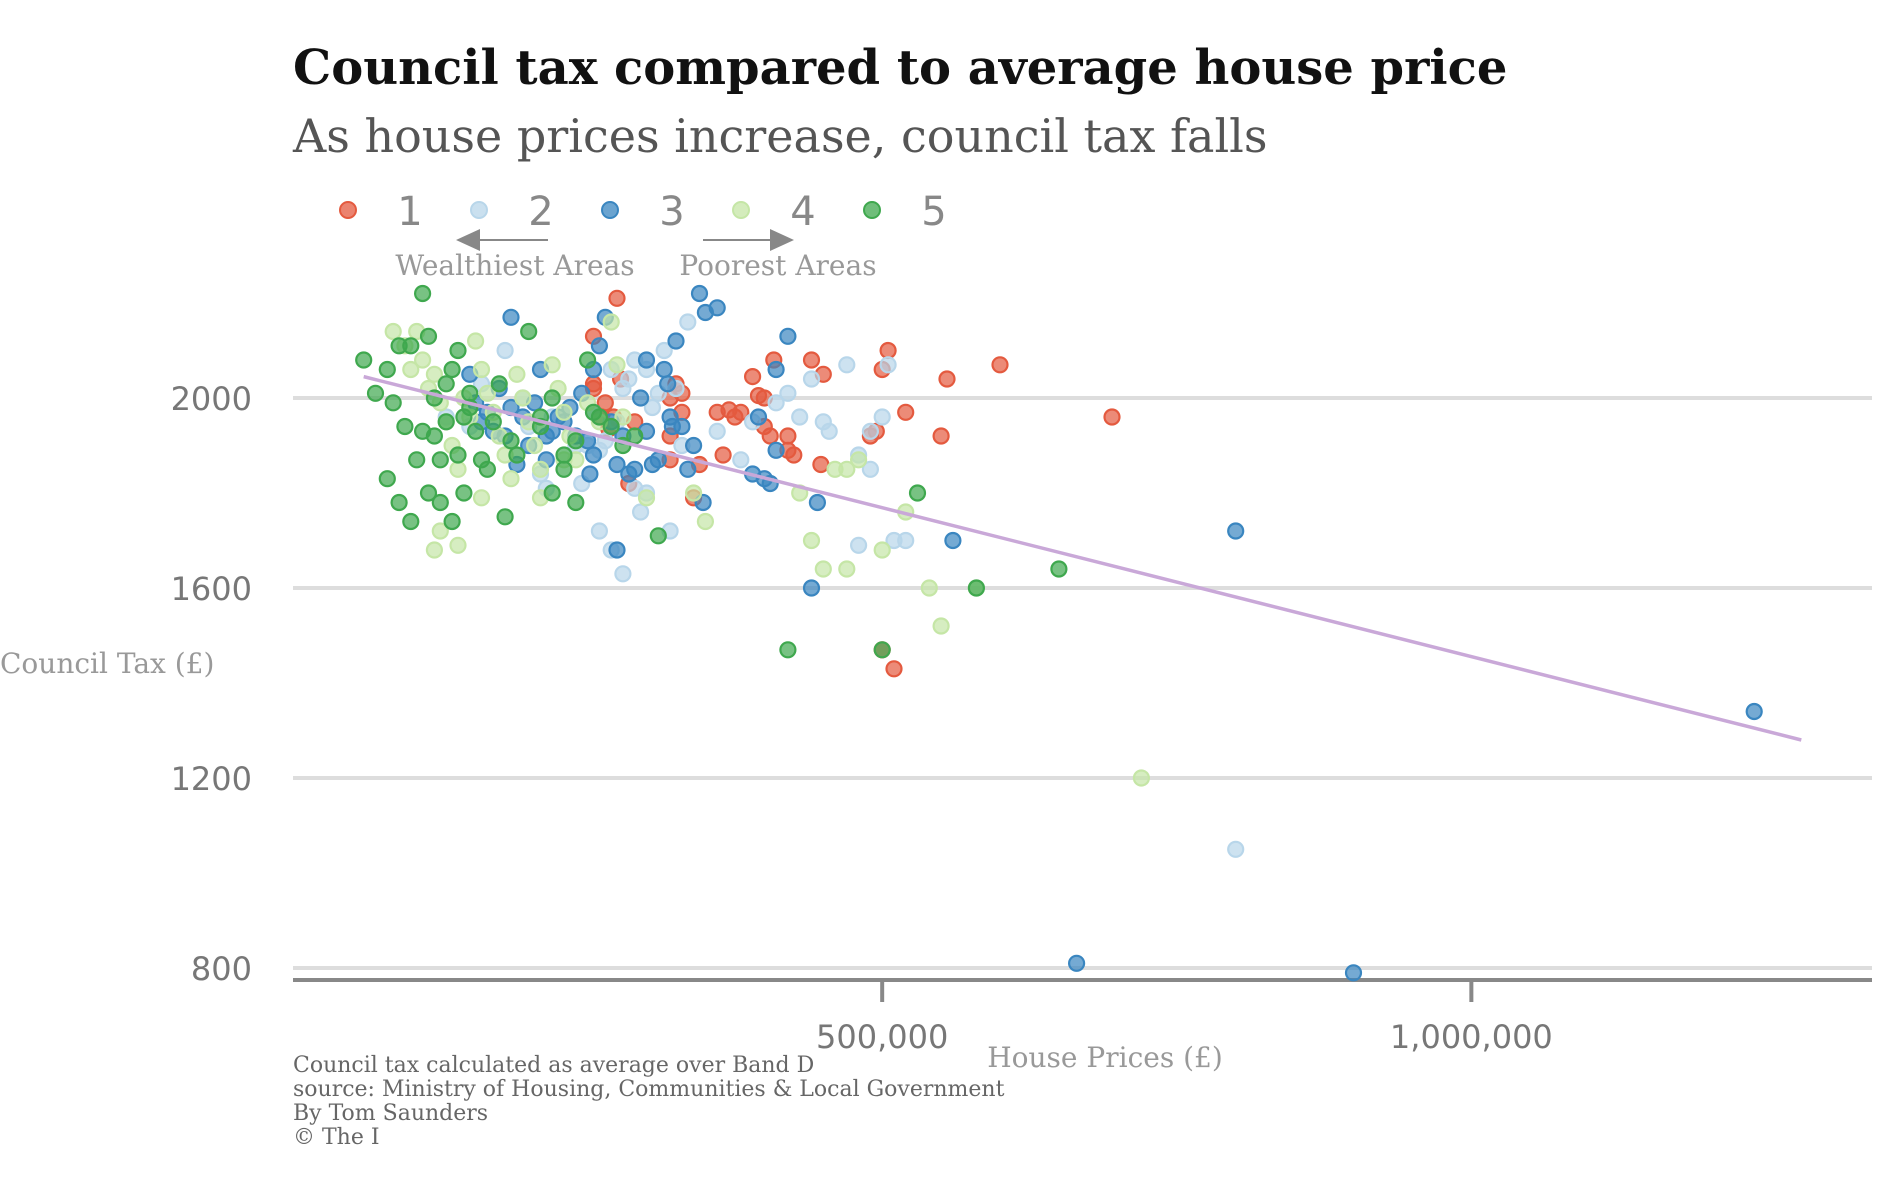 Image resolution: width=1900 pixels, height=1182 pixels. Describe the element at coordinates (671, 212) in the screenshot. I see `legend-label: 3` at that location.